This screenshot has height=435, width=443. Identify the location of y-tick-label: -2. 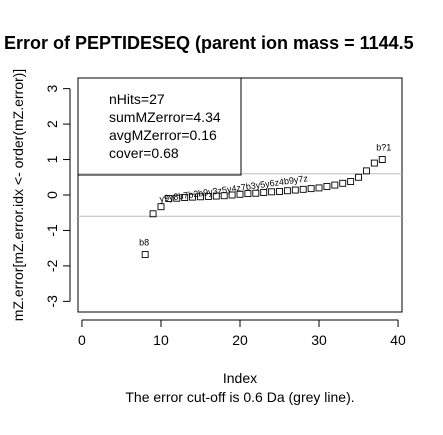
(52, 265).